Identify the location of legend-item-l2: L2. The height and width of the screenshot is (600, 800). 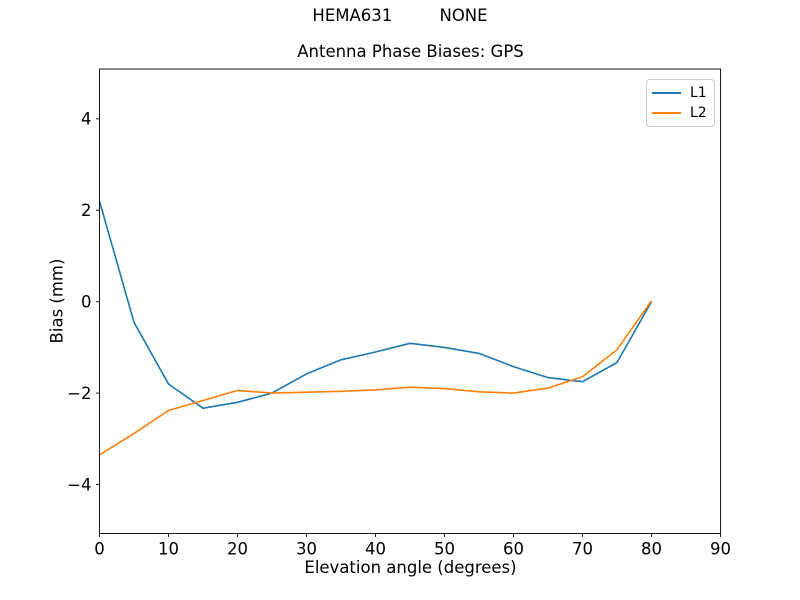
(680, 113).